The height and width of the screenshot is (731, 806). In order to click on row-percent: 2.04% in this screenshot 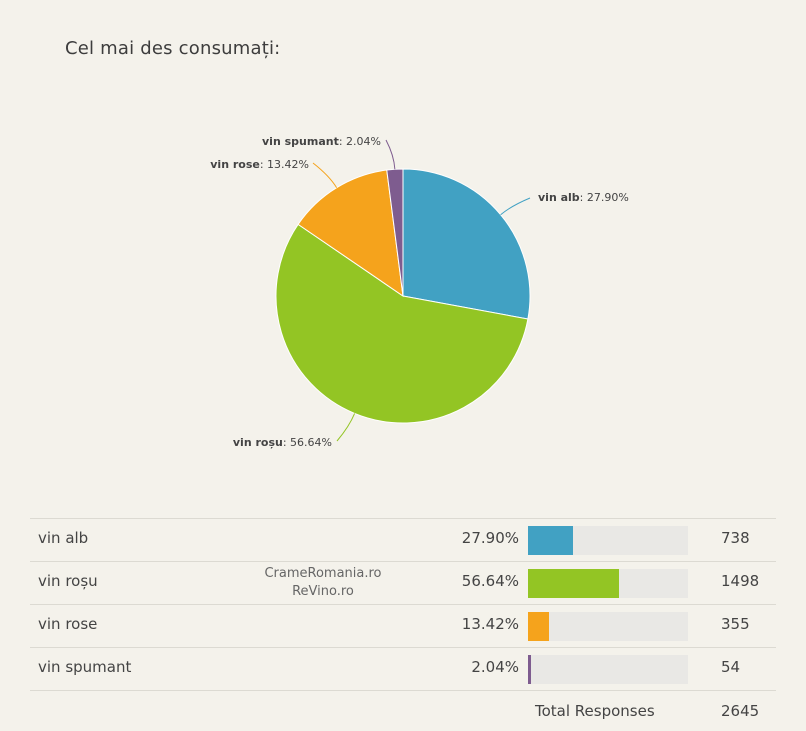, I will do `click(495, 667)`.